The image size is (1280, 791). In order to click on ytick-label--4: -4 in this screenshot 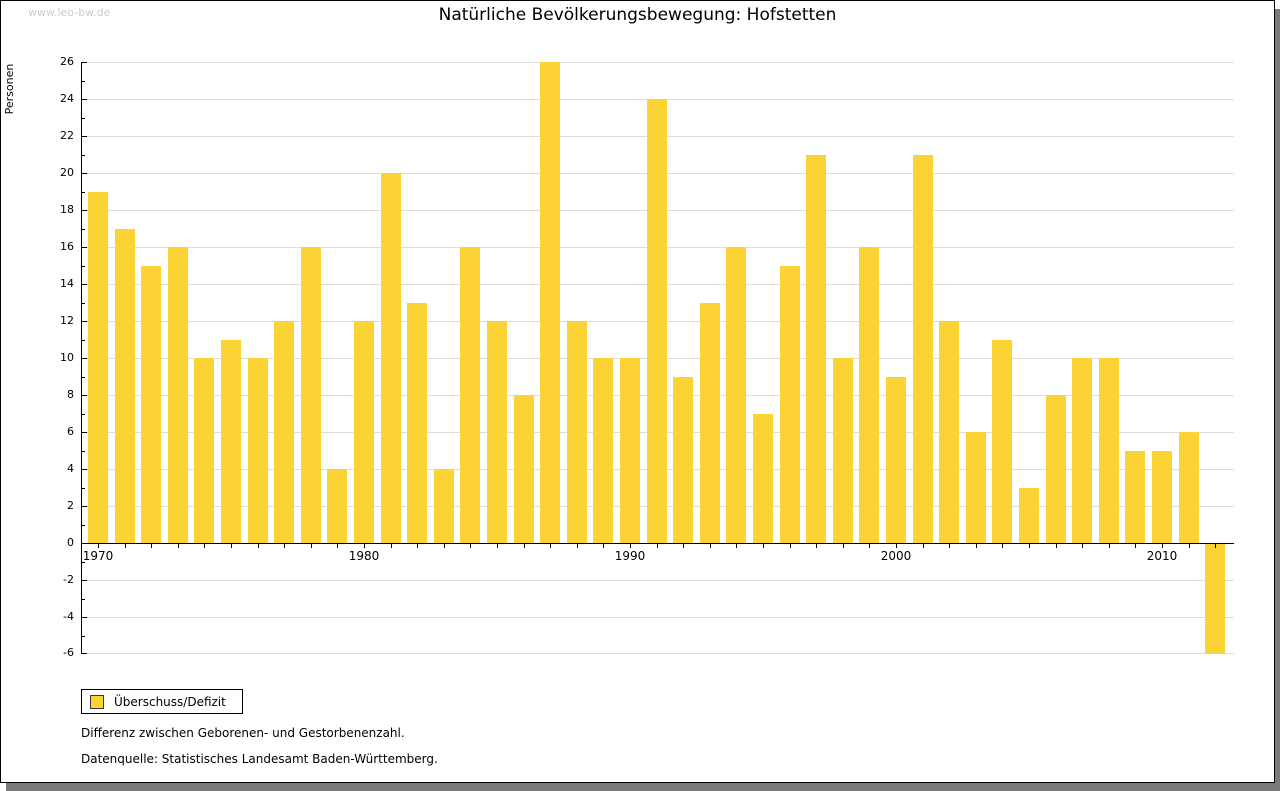, I will do `click(68, 616)`.